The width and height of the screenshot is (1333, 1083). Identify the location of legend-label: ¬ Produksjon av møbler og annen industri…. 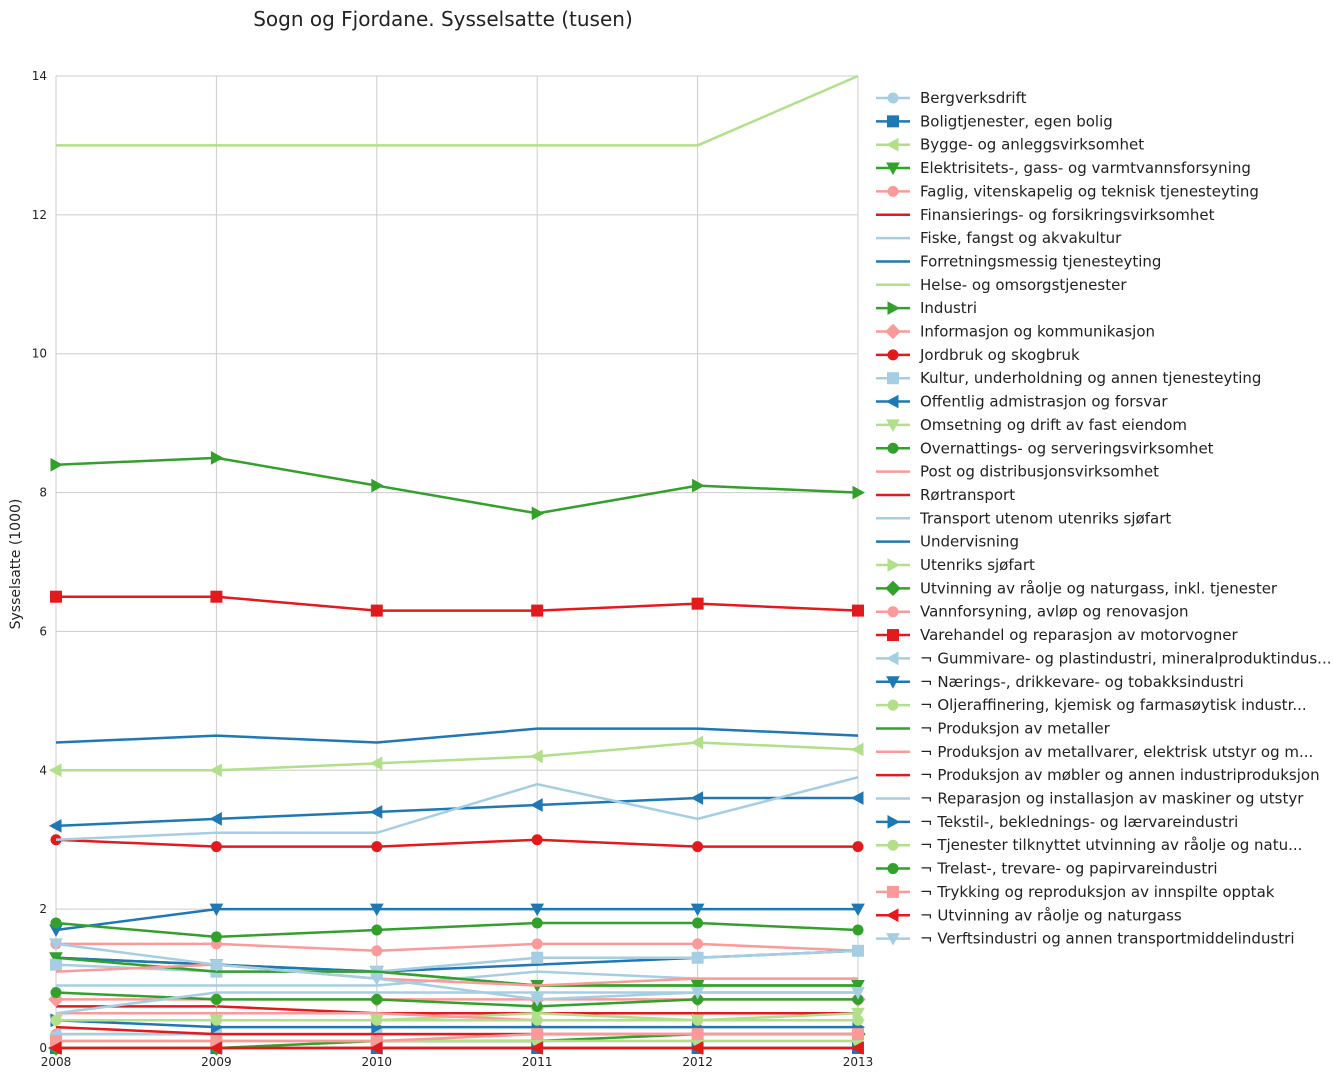
(1120, 775).